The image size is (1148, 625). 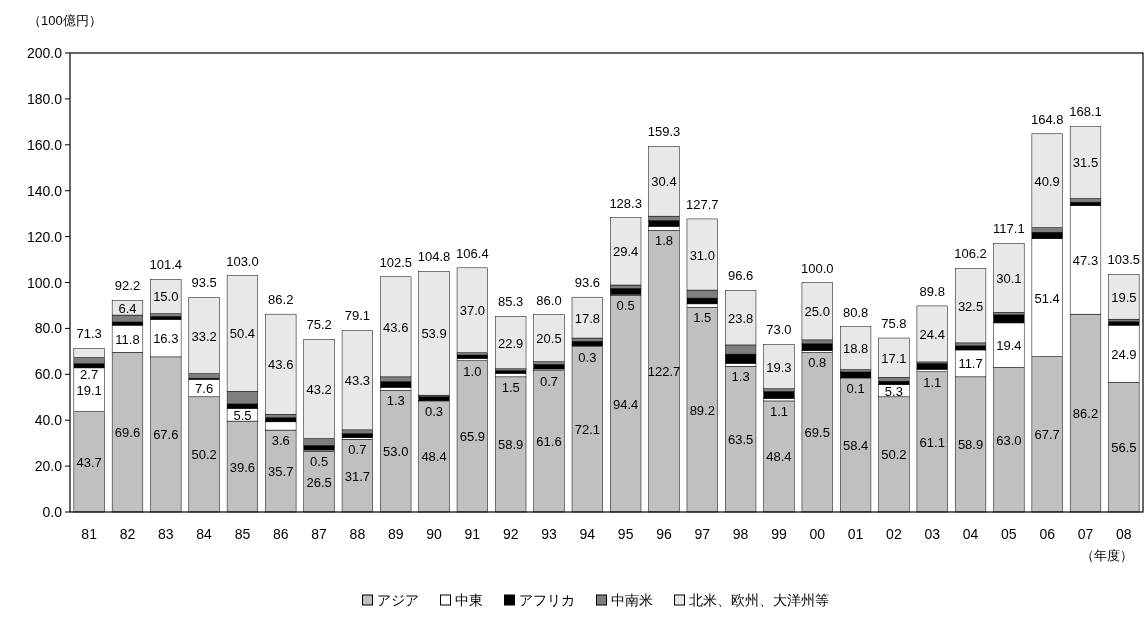 What do you see at coordinates (434, 534) in the screenshot?
I see `x-tick-label: 90` at bounding box center [434, 534].